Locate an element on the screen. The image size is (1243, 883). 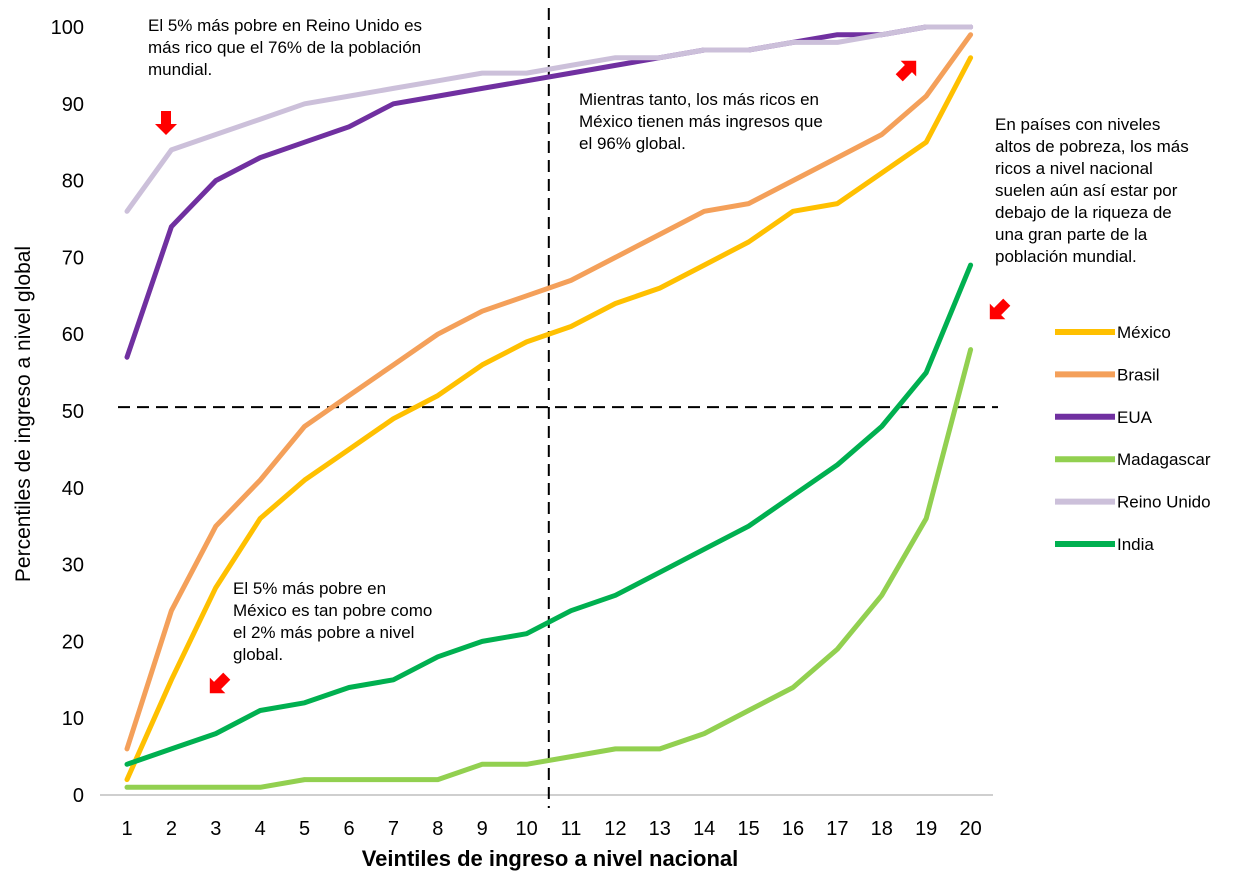
y-axis-title: Percentiles de ingreso a nivel global is located at coordinates (23, 414).